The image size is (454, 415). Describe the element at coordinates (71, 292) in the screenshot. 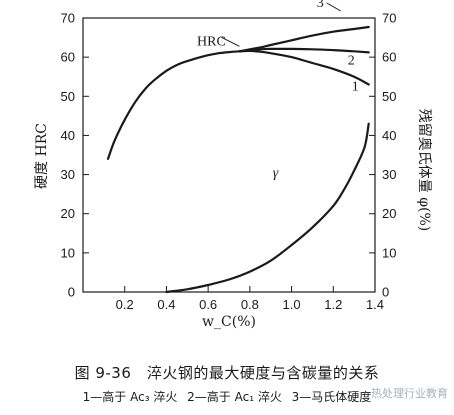

I see `y-left-tick-label: 0` at that location.